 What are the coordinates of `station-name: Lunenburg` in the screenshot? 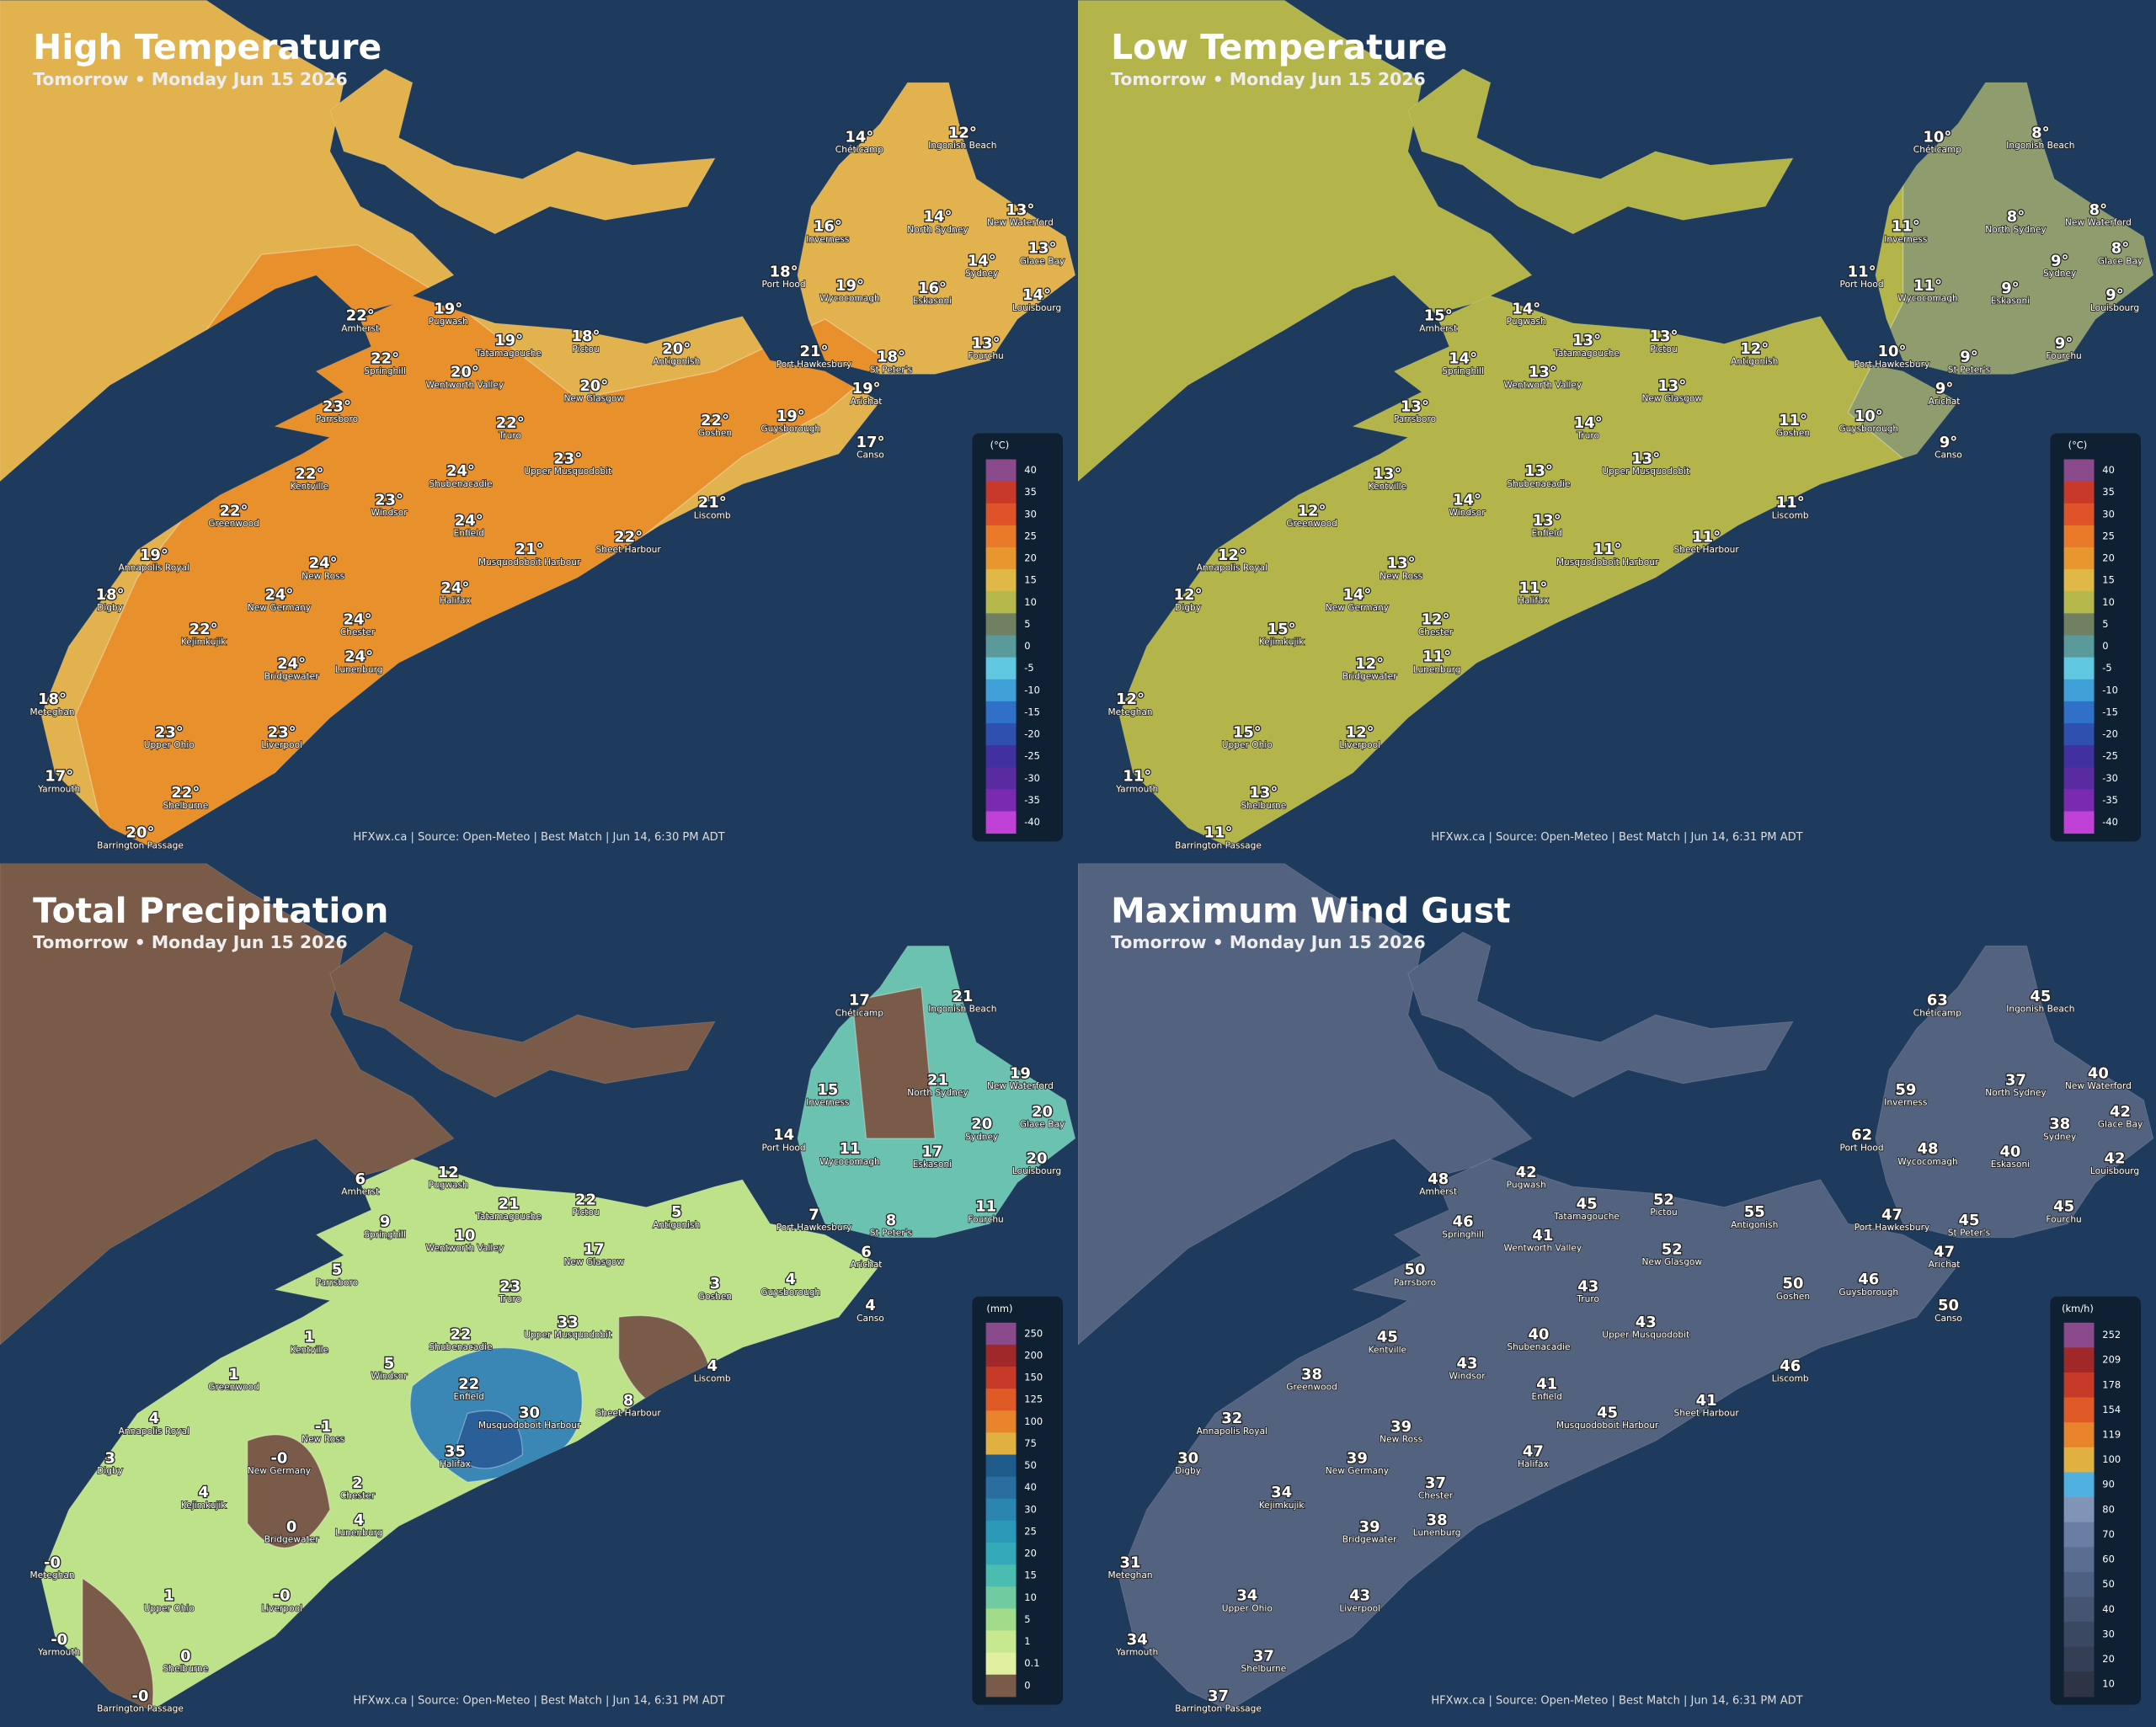 It's located at (359, 1533).